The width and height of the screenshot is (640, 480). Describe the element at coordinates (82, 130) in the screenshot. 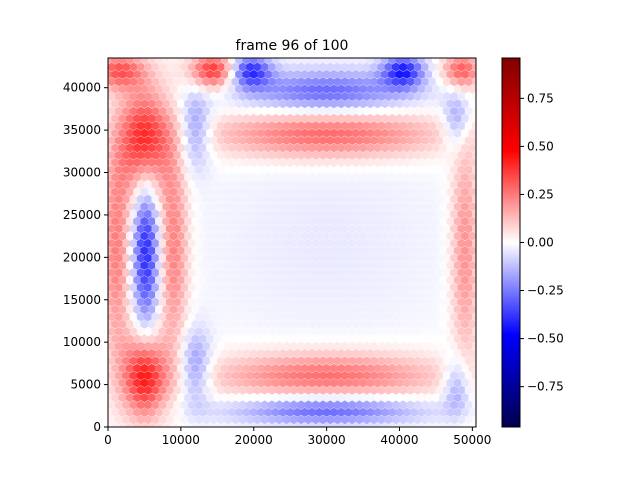

I see `y-tick-label: 35000` at that location.